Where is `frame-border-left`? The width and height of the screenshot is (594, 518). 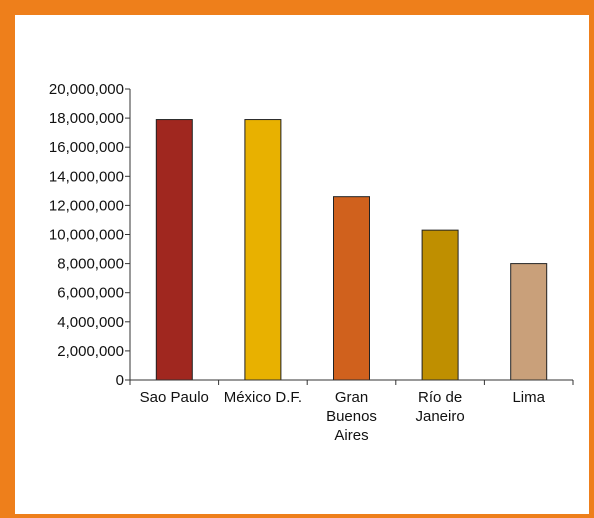 frame-border-left is located at coordinates (7, 259).